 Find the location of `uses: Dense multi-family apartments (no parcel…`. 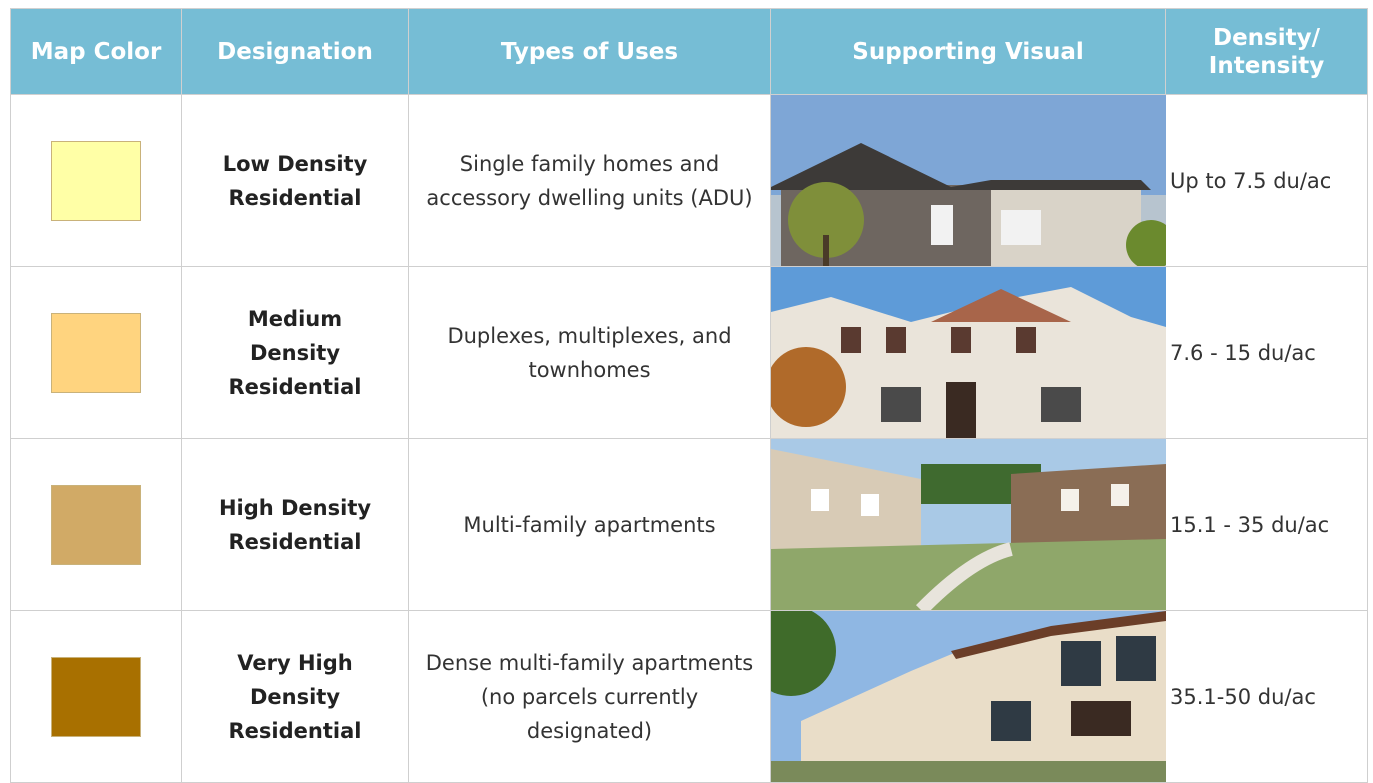

uses: Dense multi-family apartments (no parcel… is located at coordinates (589, 696).